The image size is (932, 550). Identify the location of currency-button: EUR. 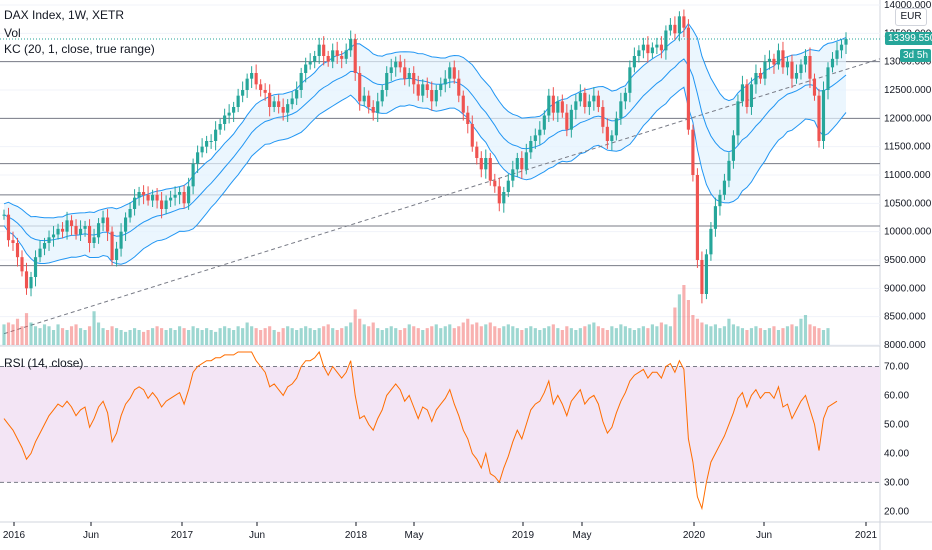
(911, 17).